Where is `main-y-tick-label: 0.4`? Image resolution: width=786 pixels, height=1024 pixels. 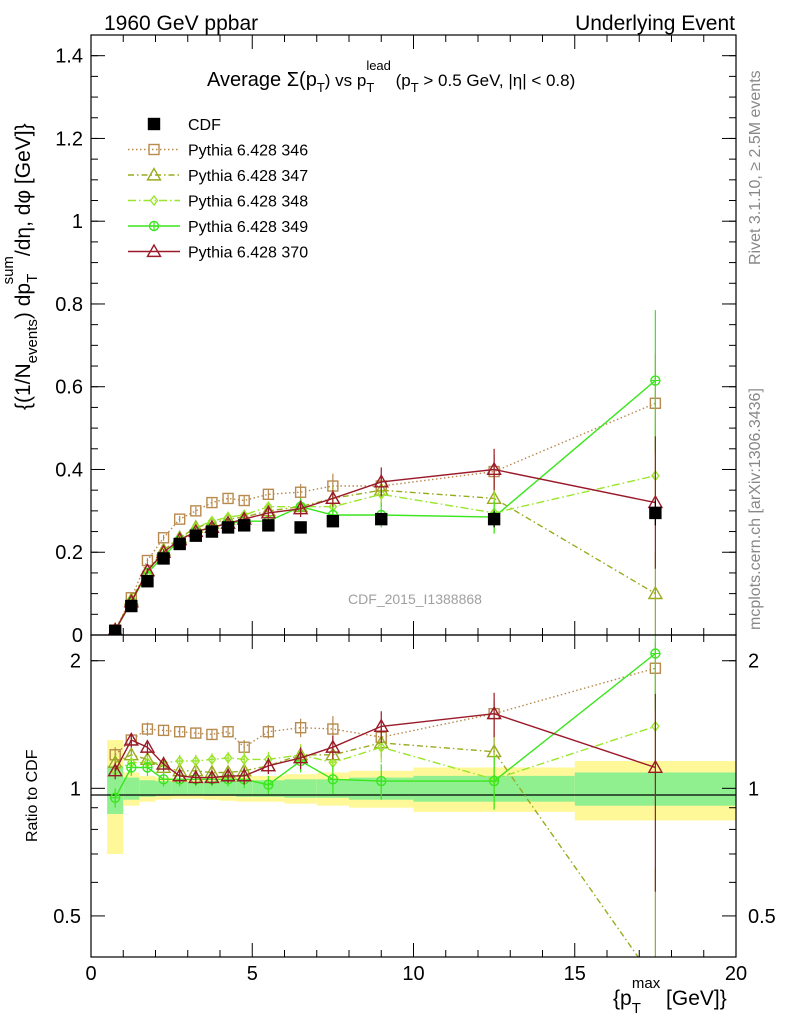
main-y-tick-label: 0.4 is located at coordinates (69, 470).